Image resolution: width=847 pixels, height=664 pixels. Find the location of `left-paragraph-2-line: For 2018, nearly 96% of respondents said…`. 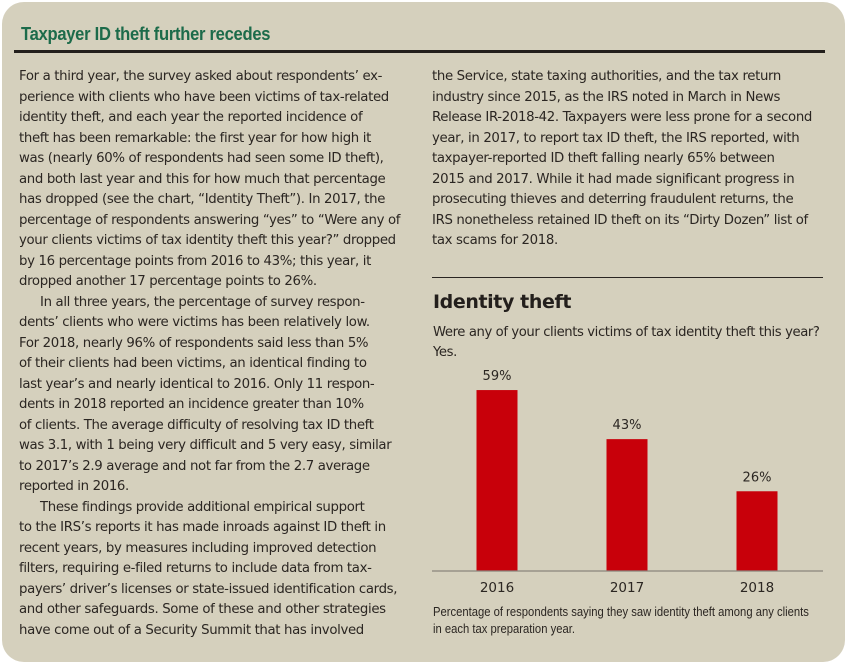

left-paragraph-2-line: For 2018, nearly 96% of respondents said… is located at coordinates (194, 343).